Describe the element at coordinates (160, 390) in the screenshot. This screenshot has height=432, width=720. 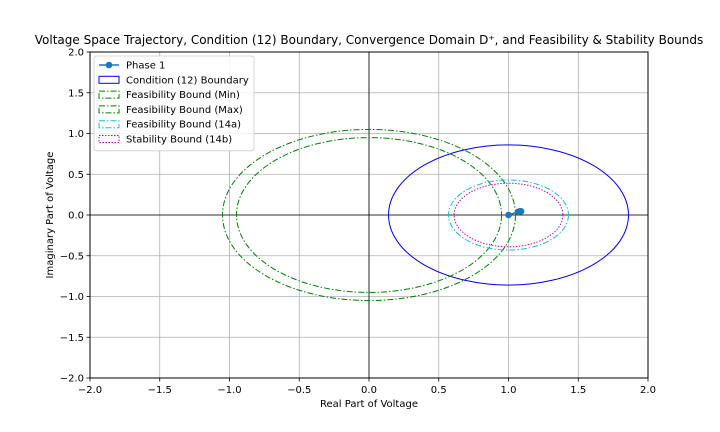
I see `x-tick-label: −1.5` at that location.